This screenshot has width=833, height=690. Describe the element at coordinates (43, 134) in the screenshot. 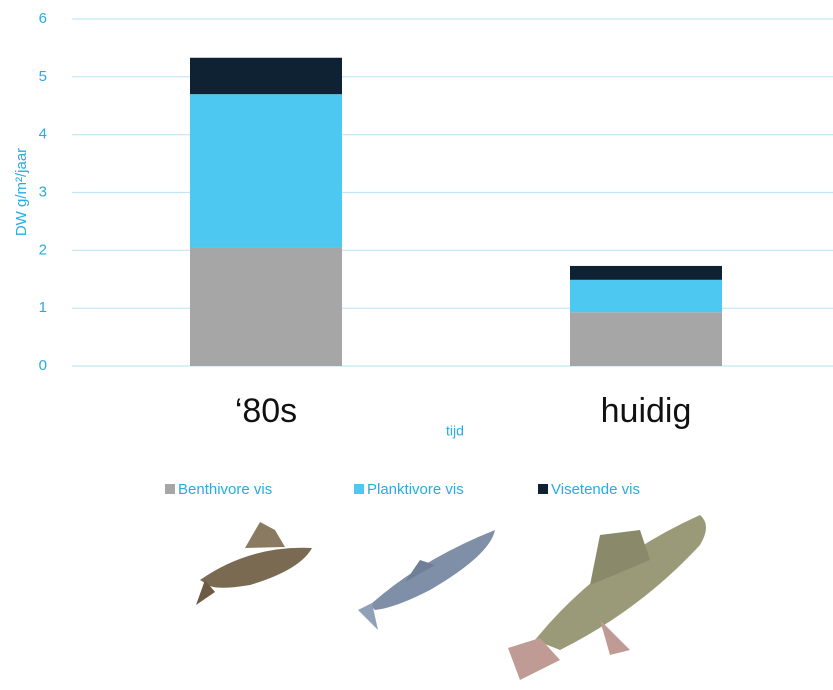

I see `y-tick-label: 4` at that location.